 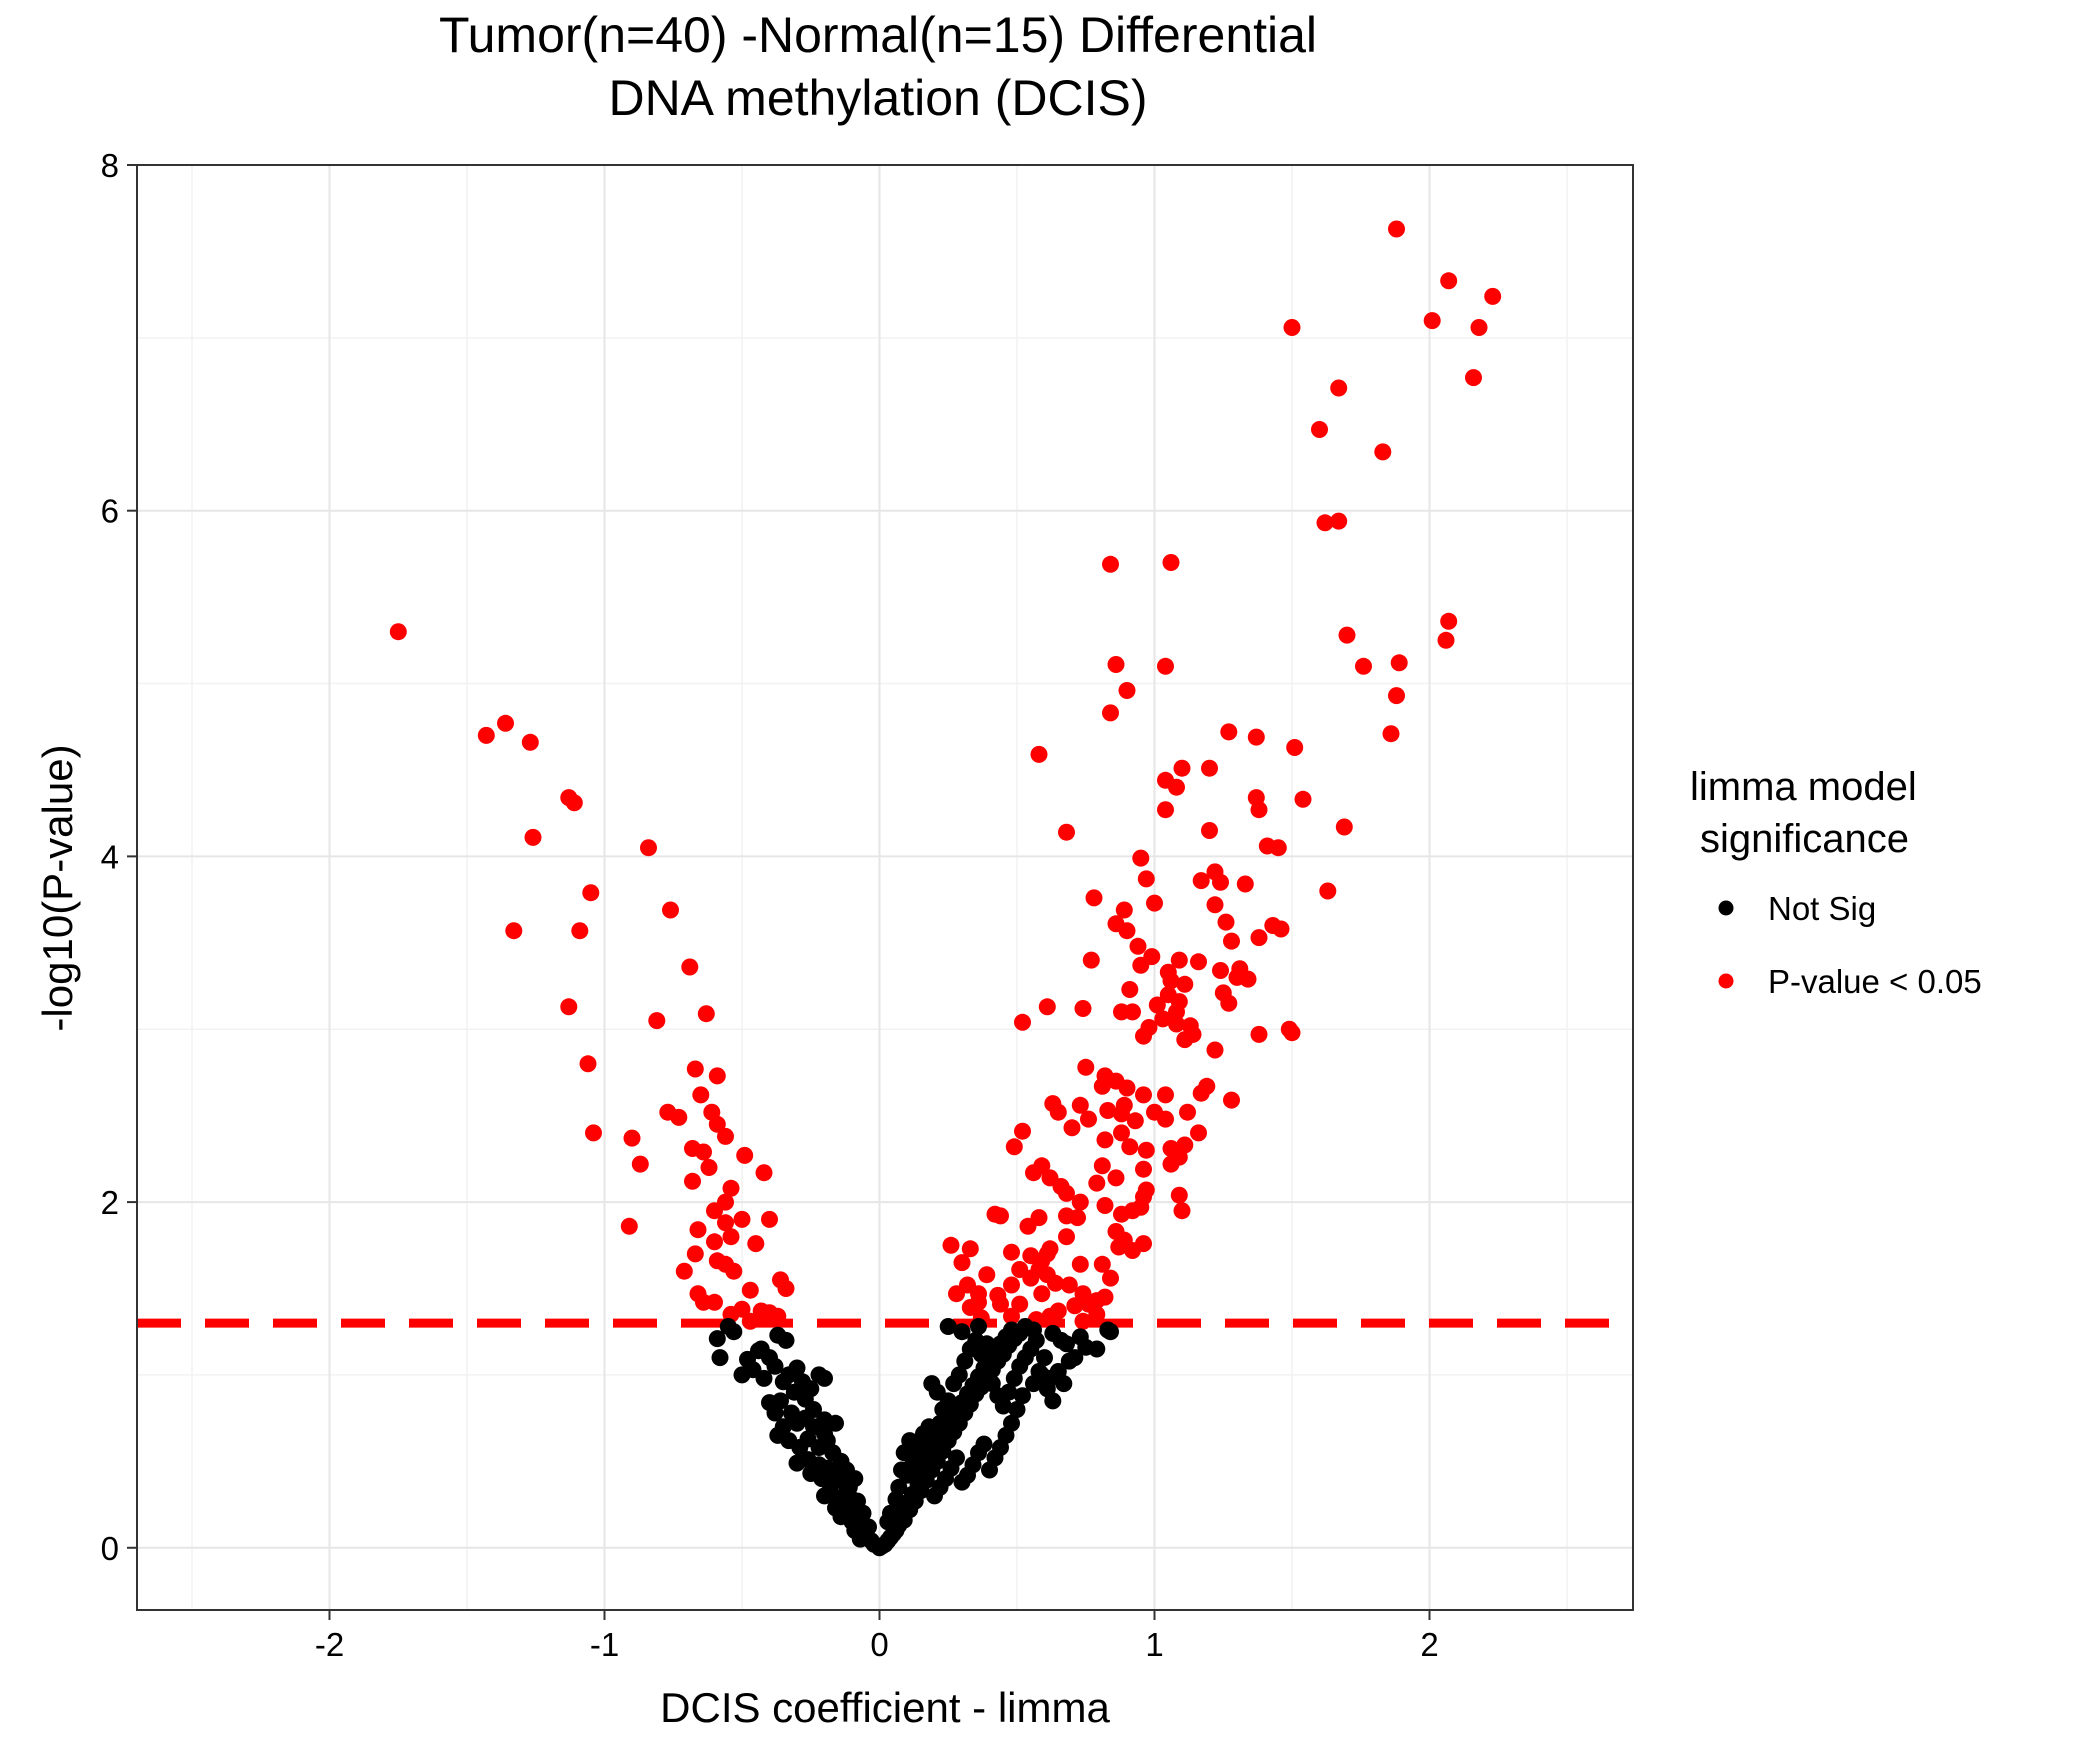 I want to click on x-tick-label: 2, so click(x=1429, y=1644).